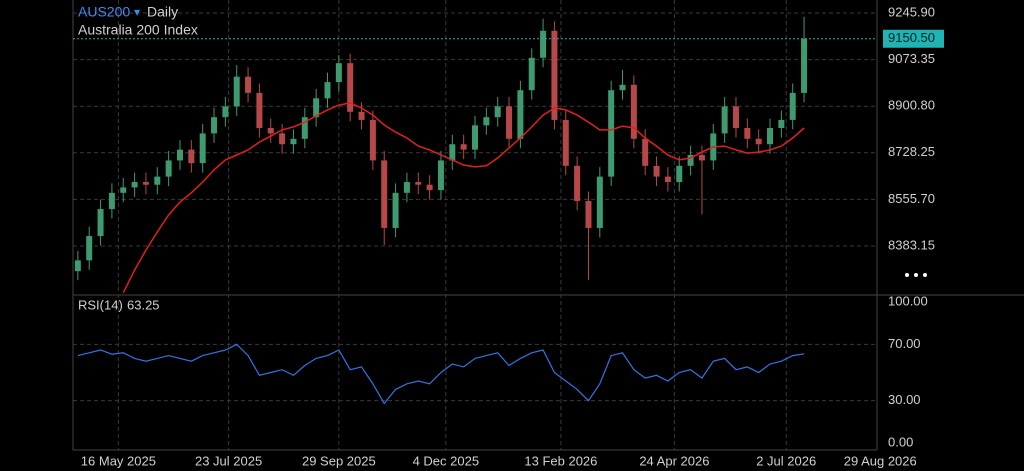 The height and width of the screenshot is (471, 1024). What do you see at coordinates (339, 460) in the screenshot?
I see `x-tick-label: 29 Sep 2025` at bounding box center [339, 460].